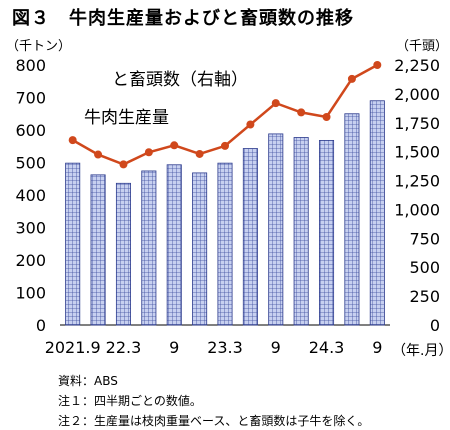  Describe the element at coordinates (38, 46) in the screenshot. I see `y-left-unit: （千トン）` at that location.